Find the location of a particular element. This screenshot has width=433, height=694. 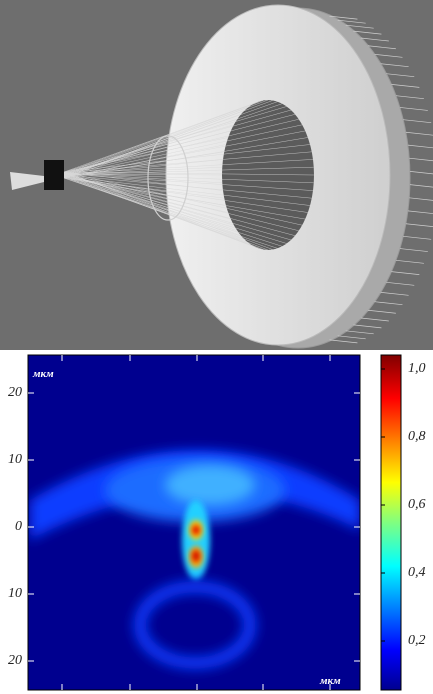

heat-zone is located at coordinates (210, 485).